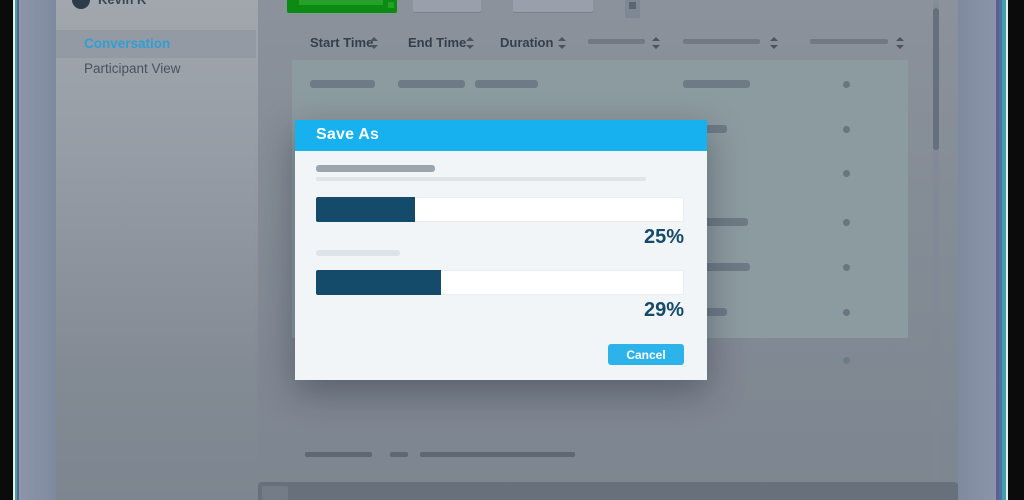  Describe the element at coordinates (663, 237) in the screenshot. I see `progress-percent-1: 25%` at that location.